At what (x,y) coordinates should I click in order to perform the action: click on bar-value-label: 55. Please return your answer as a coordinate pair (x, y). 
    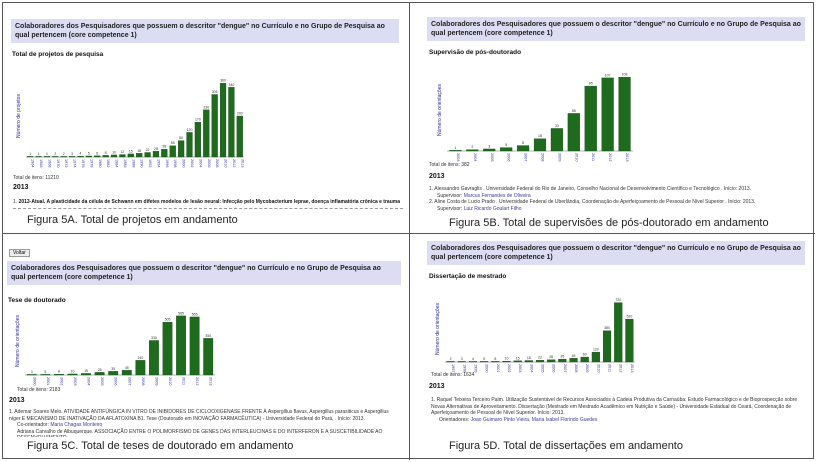
    Looking at the image, I should click on (574, 111).